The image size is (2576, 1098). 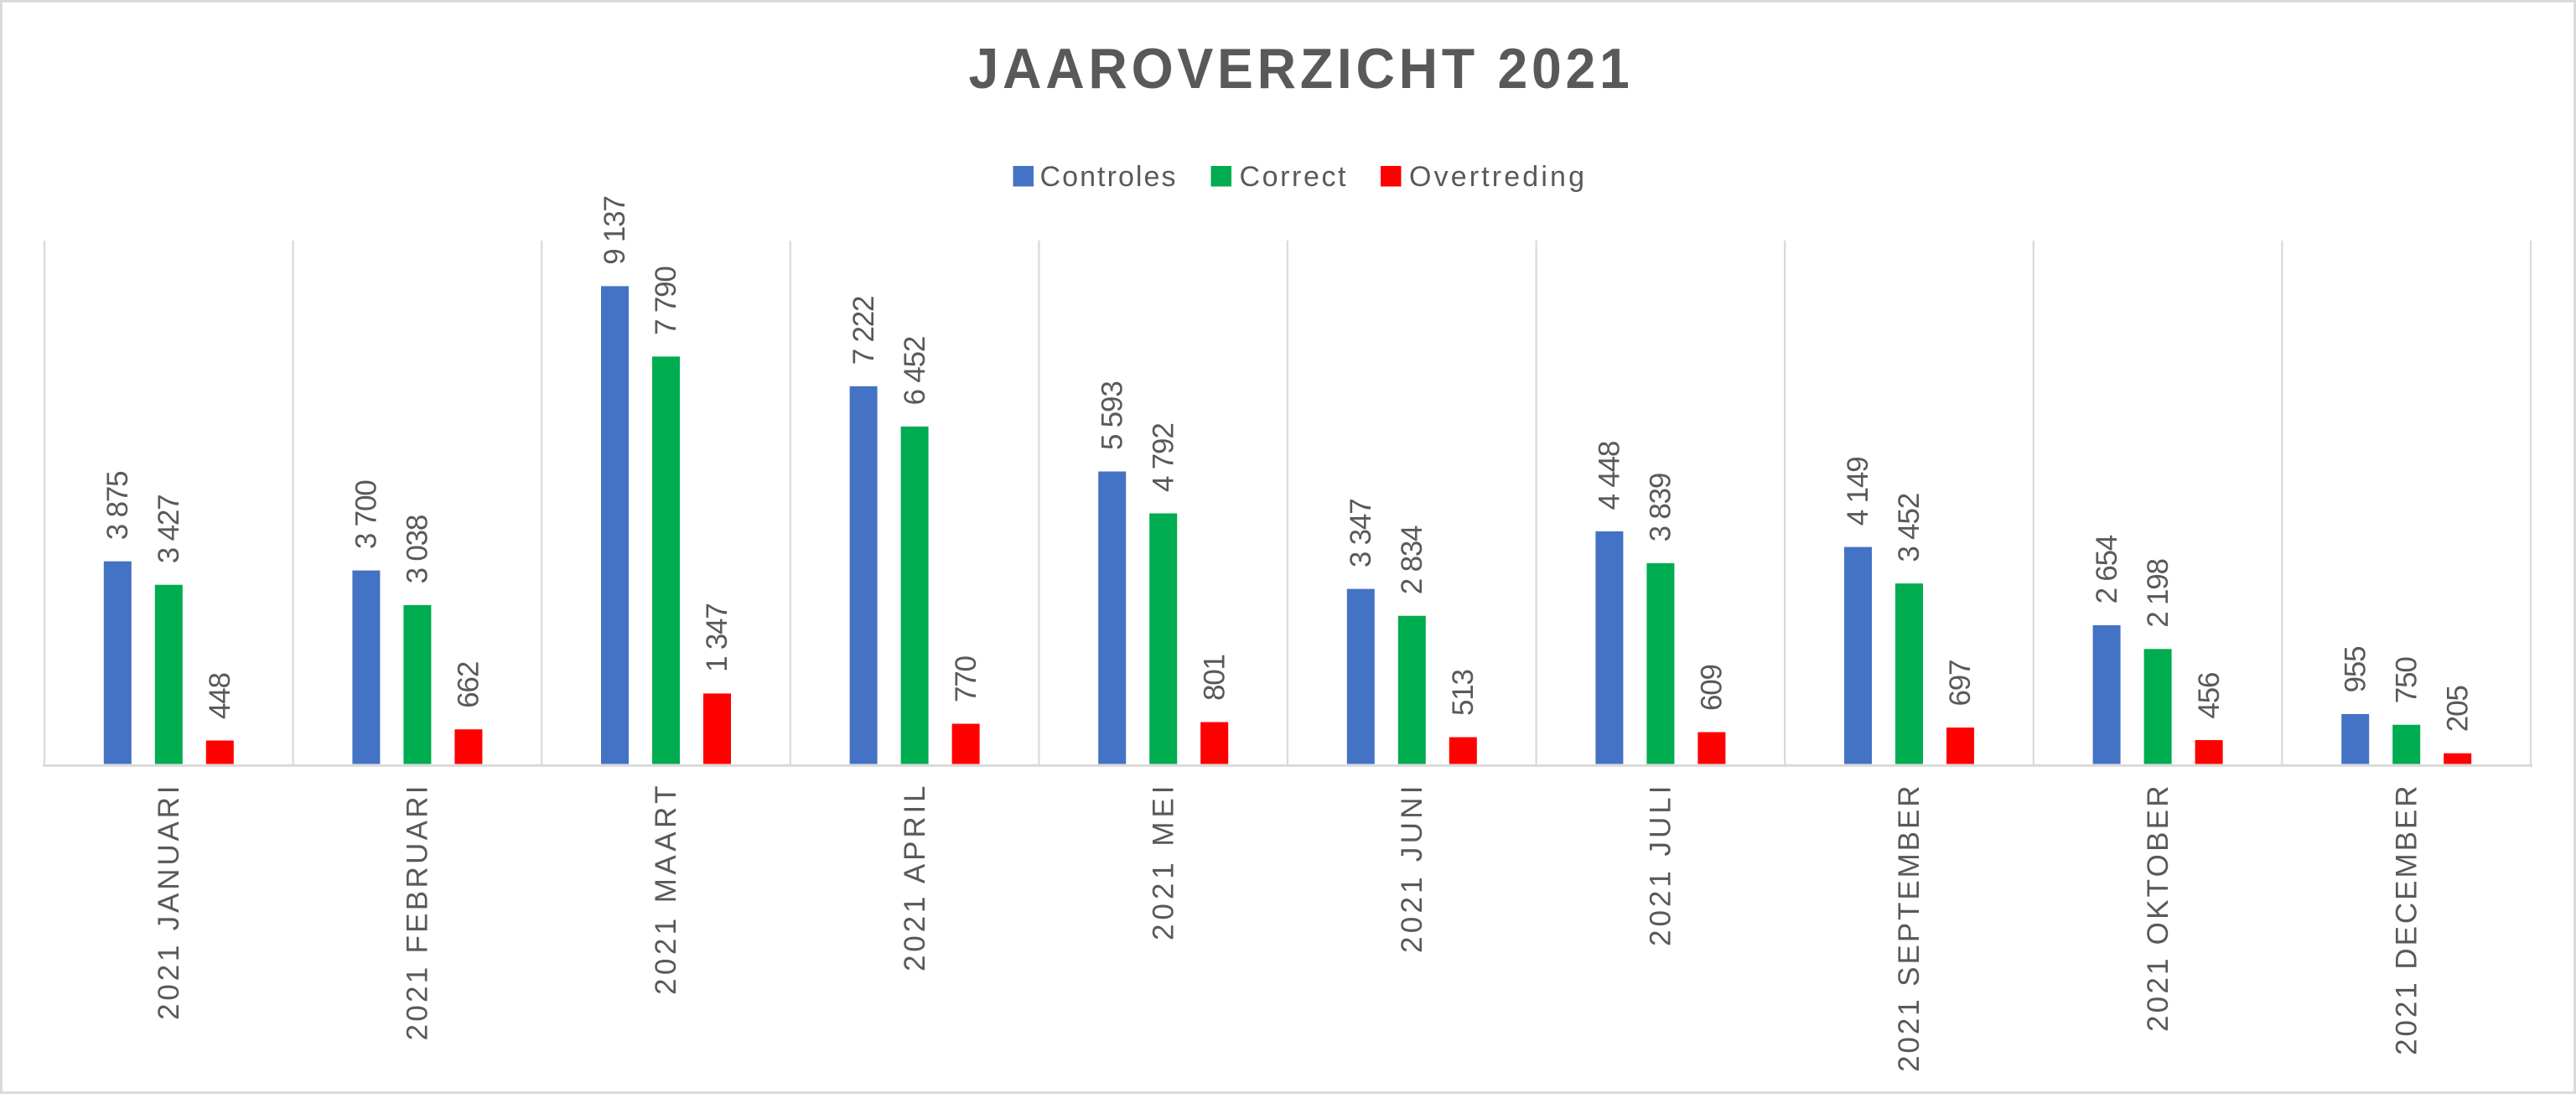 What do you see at coordinates (418, 549) in the screenshot?
I see `svg-text: 3 038` at bounding box center [418, 549].